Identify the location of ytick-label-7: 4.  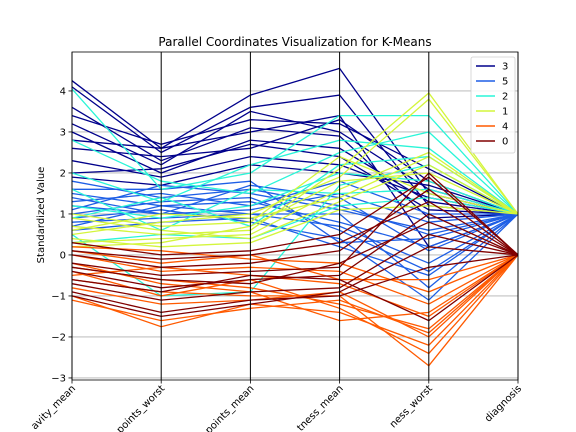
(63, 91).